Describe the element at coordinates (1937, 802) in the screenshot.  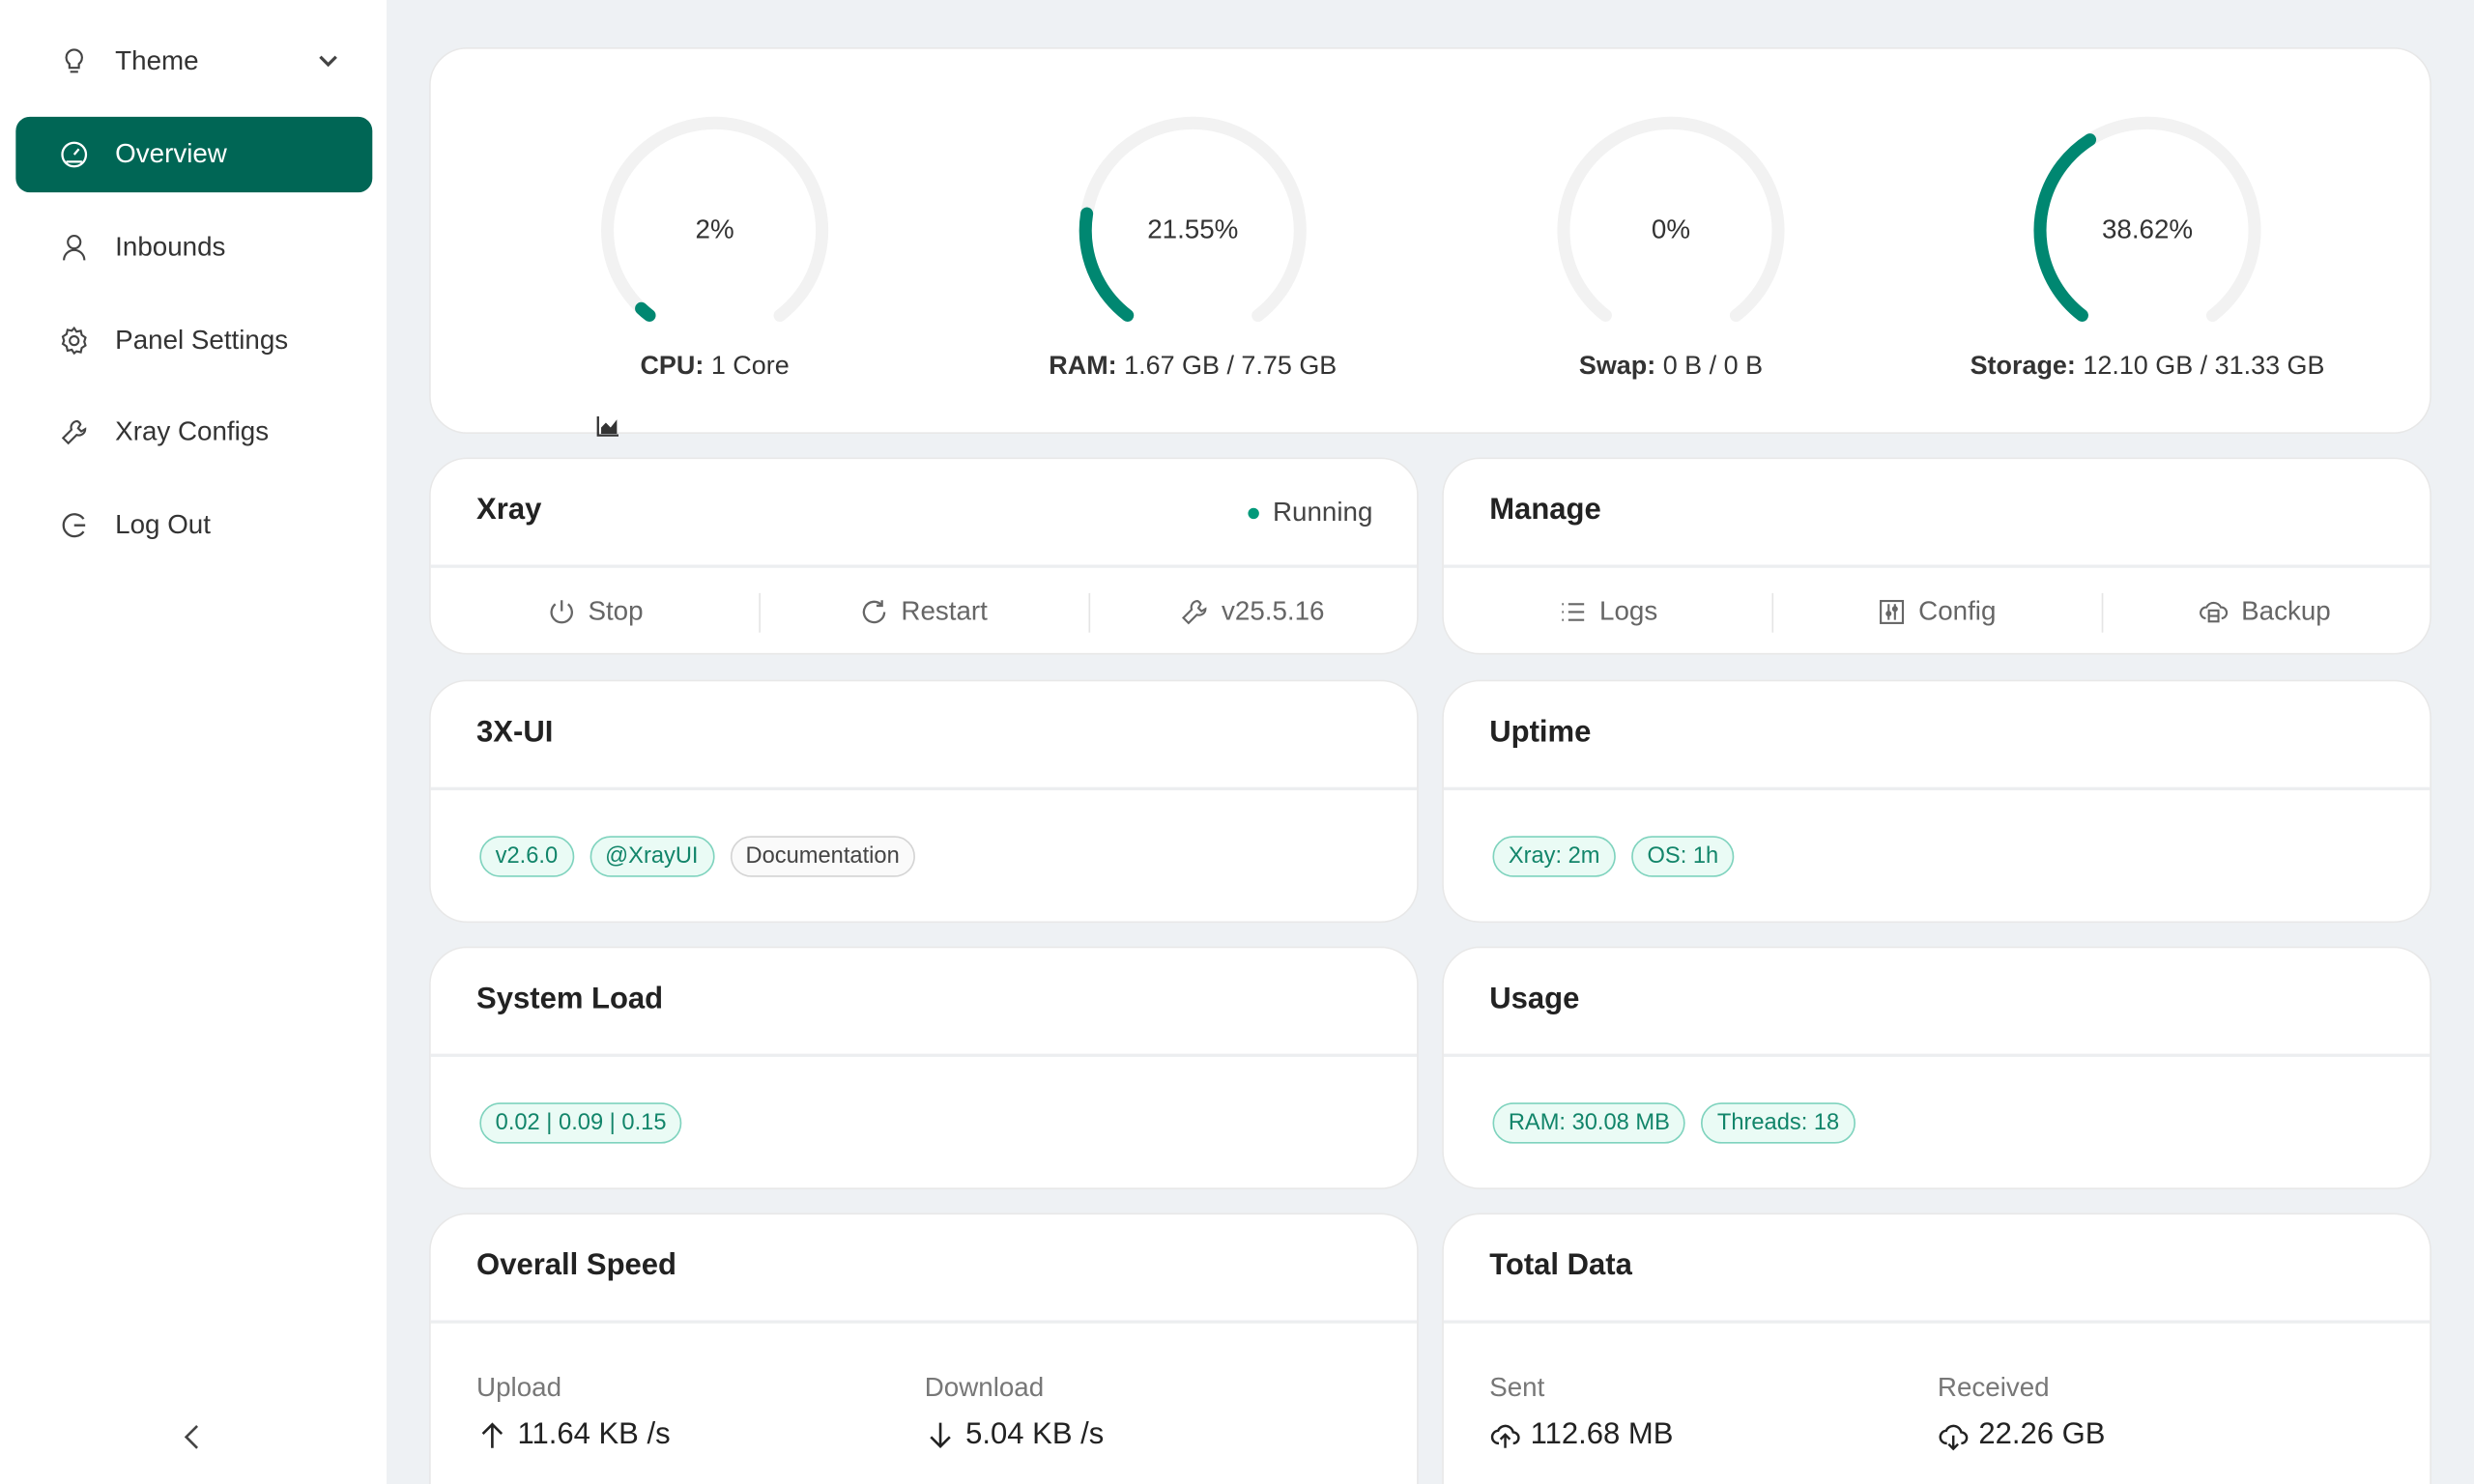
I see `uptime-card: Uptime Xray: 2m OS: 1h` at that location.